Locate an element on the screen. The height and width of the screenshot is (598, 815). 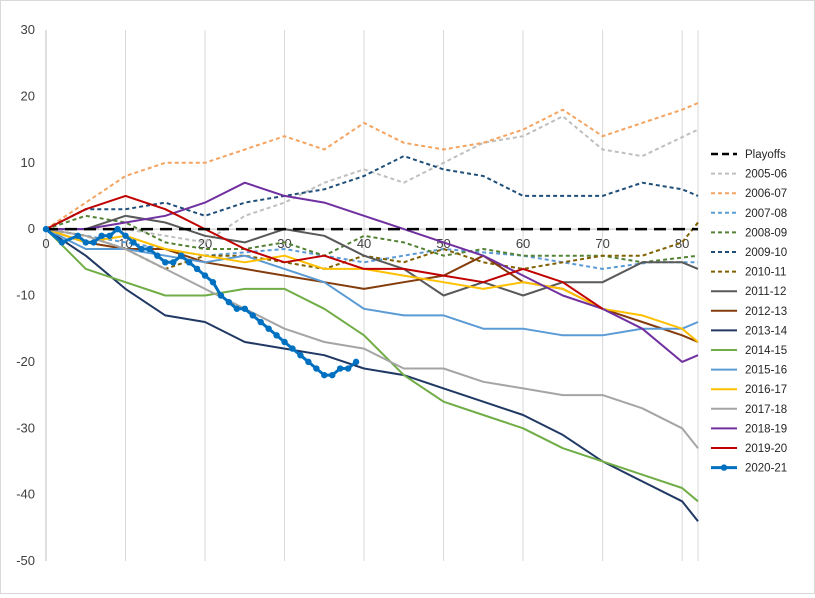
y-tick-label: -10 is located at coordinates (25, 295).